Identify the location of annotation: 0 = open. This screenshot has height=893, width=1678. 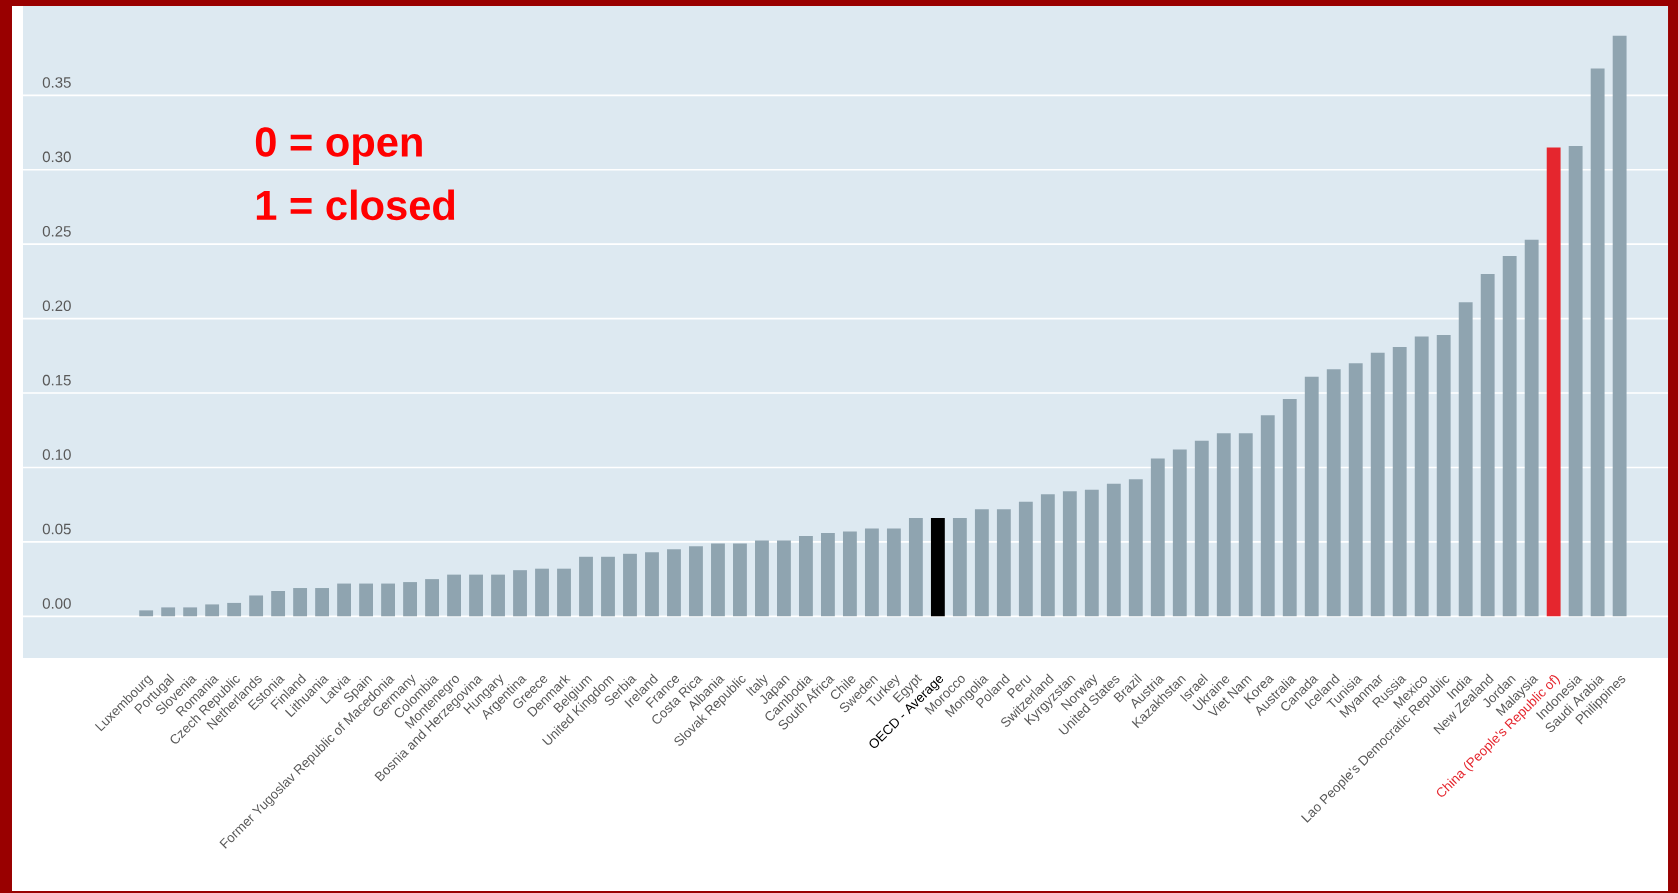
(338, 146).